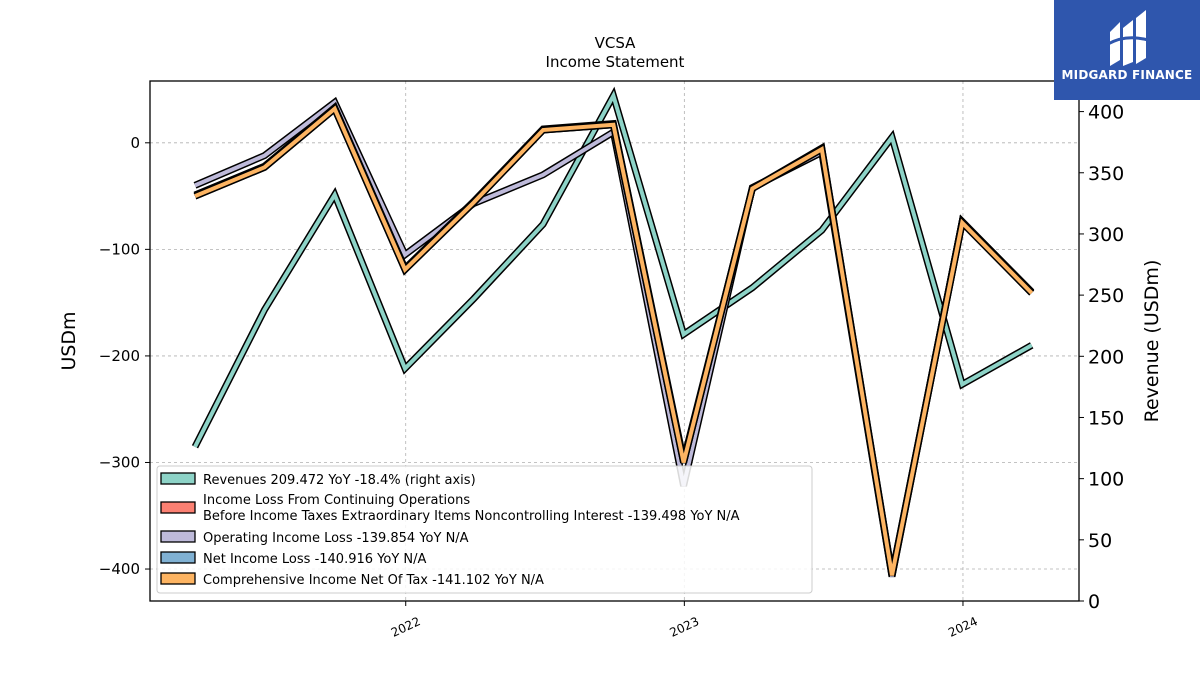 The width and height of the screenshot is (1200, 675). I want to click on y-axis-label: USDm, so click(69, 340).